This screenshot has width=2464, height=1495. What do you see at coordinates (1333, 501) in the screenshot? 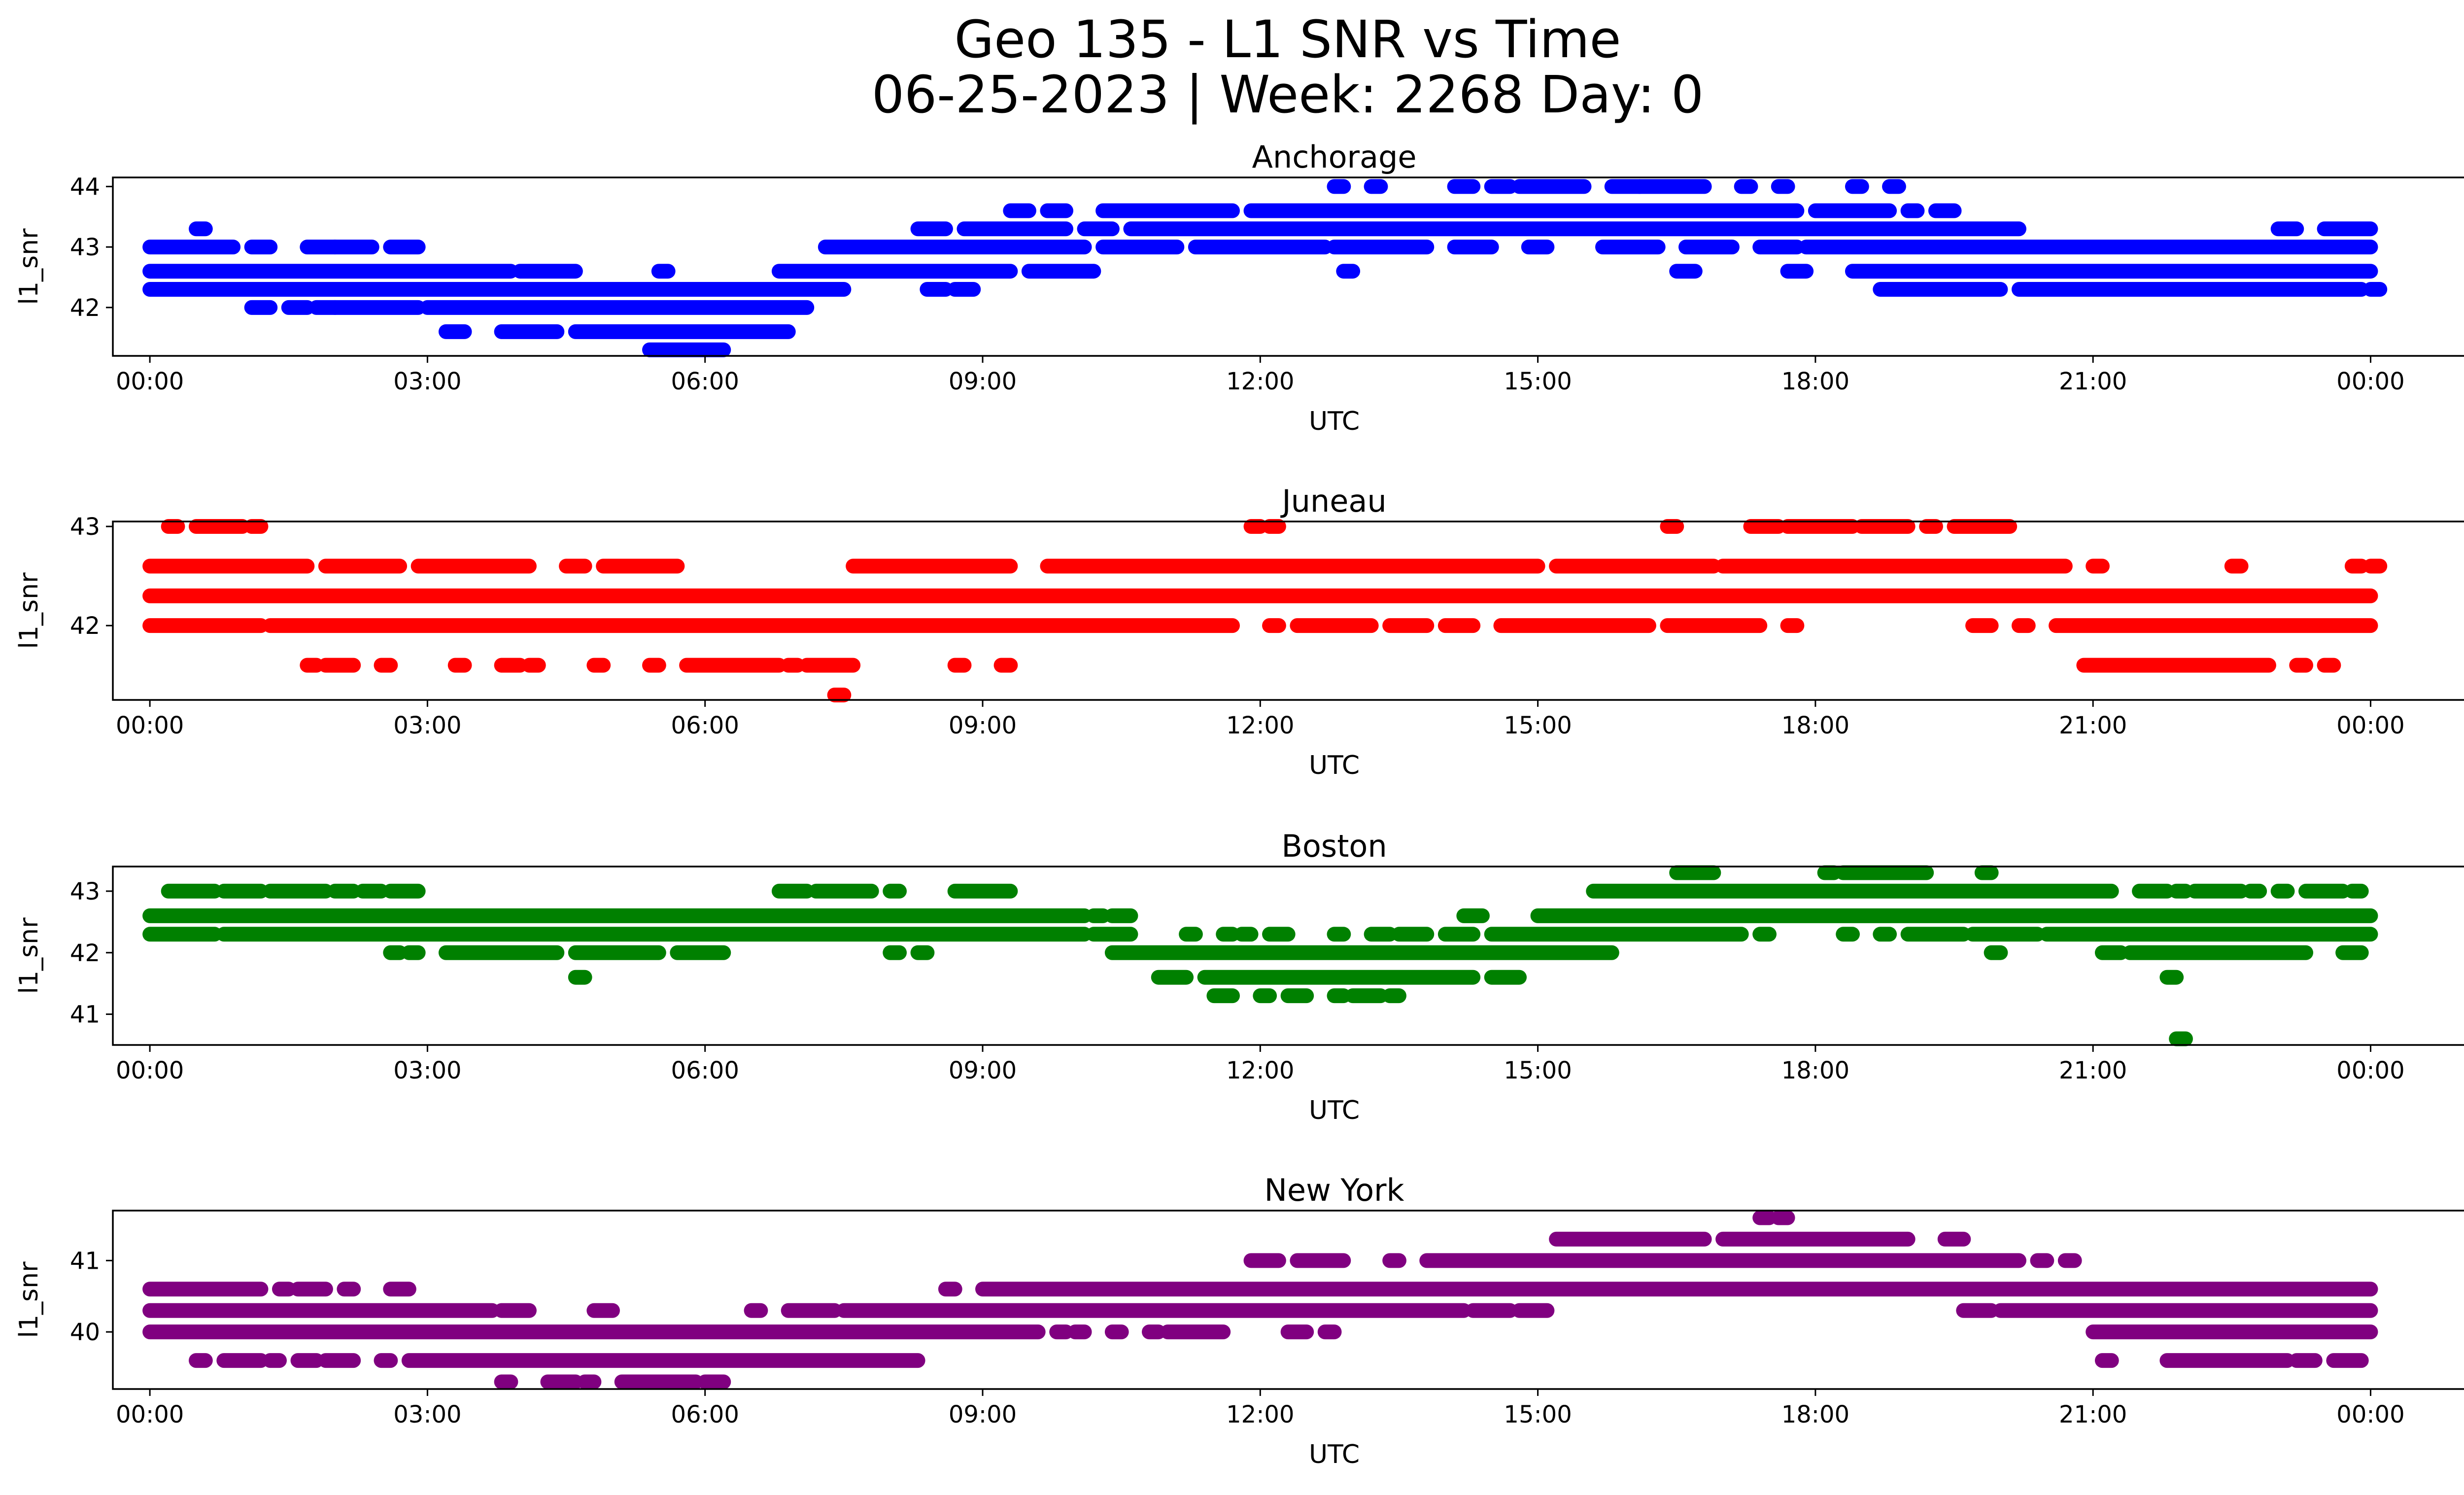
I see `subplot-title: Juneau` at bounding box center [1333, 501].